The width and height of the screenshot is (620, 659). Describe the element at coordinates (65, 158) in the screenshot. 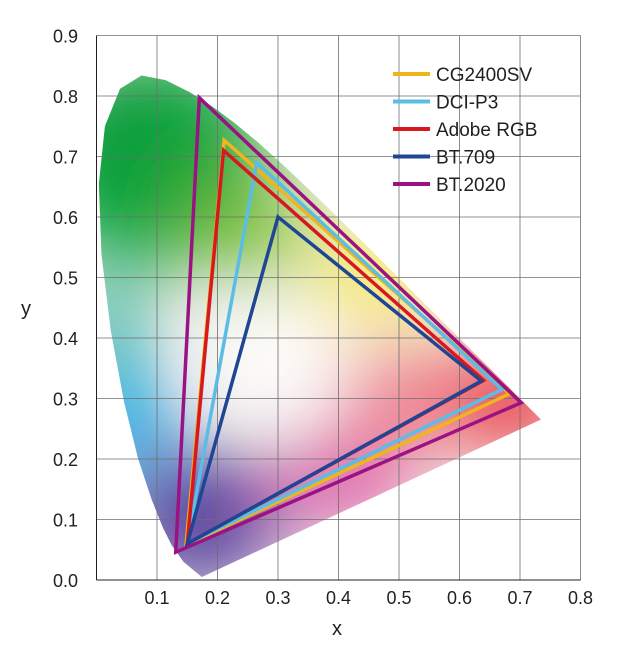

I see `y-tick-label: 0.7` at that location.